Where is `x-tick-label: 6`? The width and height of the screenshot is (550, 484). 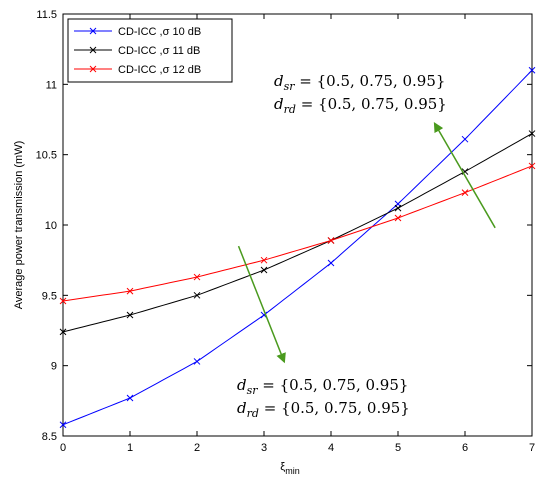
x-tick-label: 6 is located at coordinates (465, 448).